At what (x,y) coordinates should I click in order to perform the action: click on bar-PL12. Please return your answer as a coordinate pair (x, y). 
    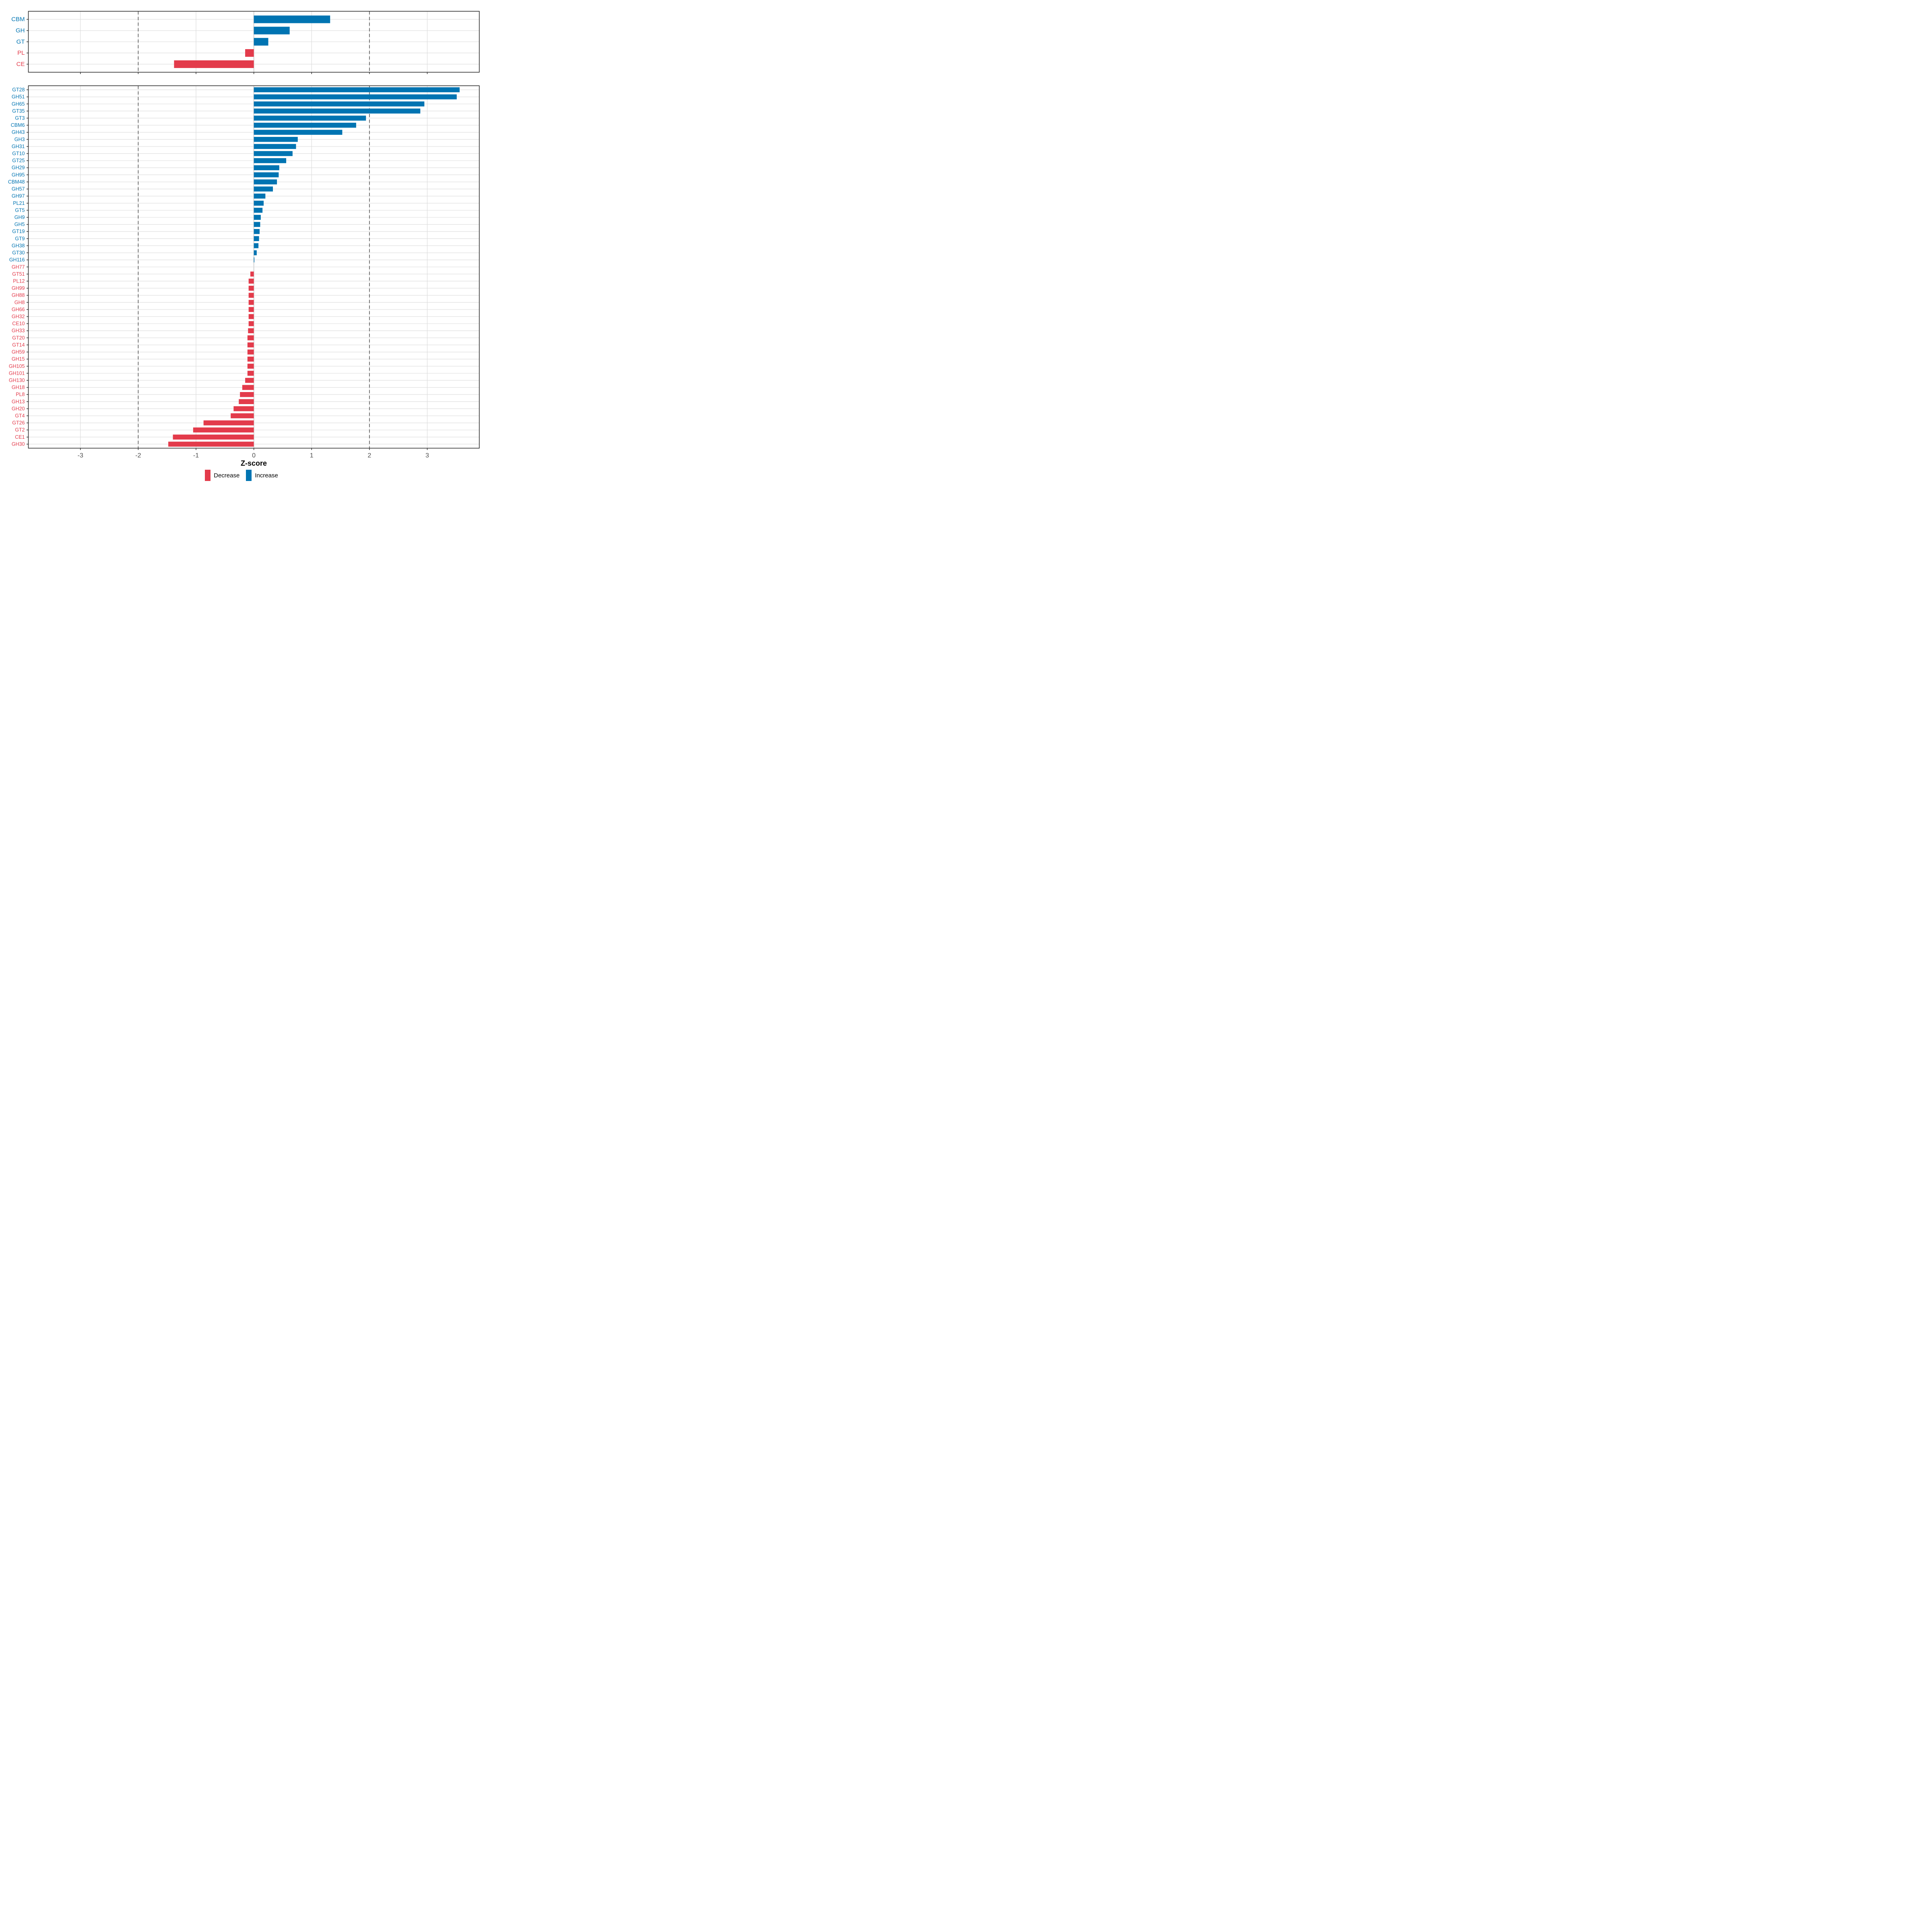
    Looking at the image, I should click on (251, 281).